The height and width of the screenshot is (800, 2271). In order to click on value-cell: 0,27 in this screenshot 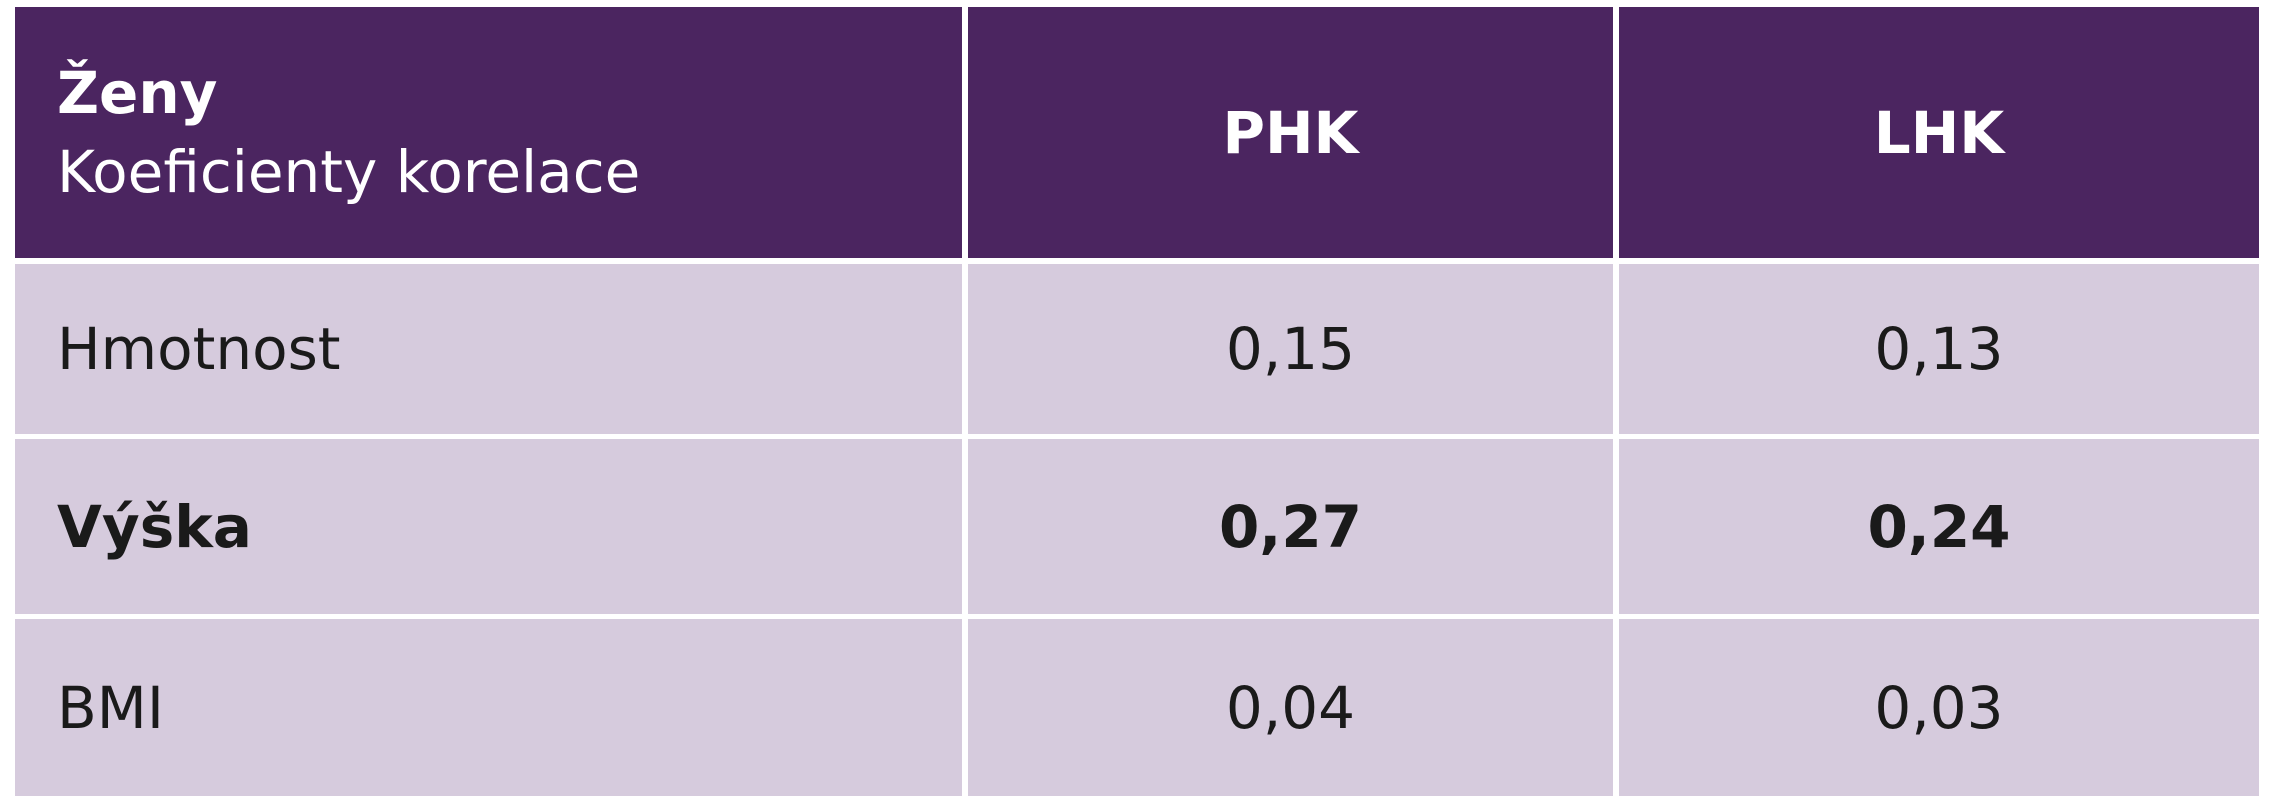, I will do `click(1290, 526)`.